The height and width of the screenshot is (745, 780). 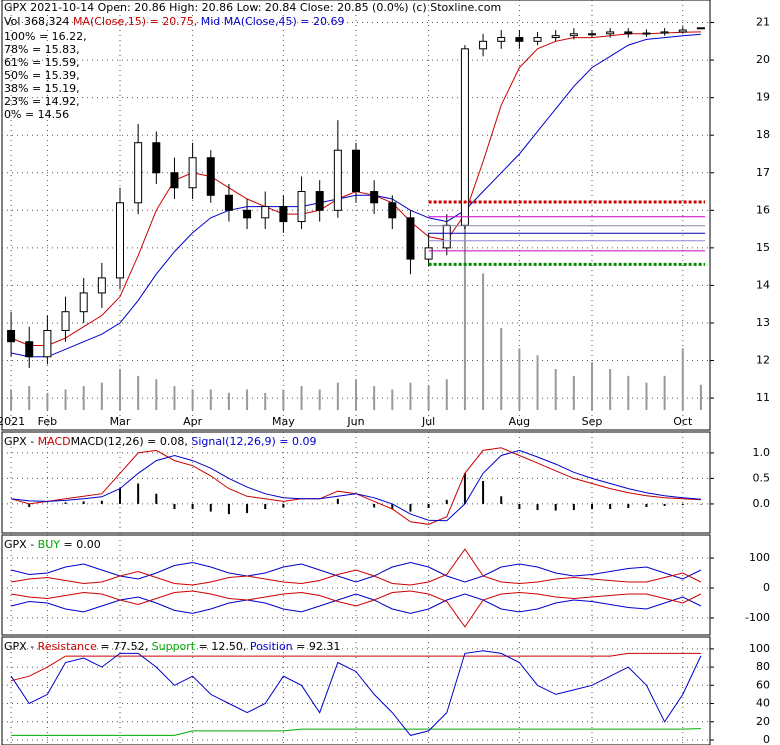 I want to click on y-tick-label: 13, so click(x=763, y=322).